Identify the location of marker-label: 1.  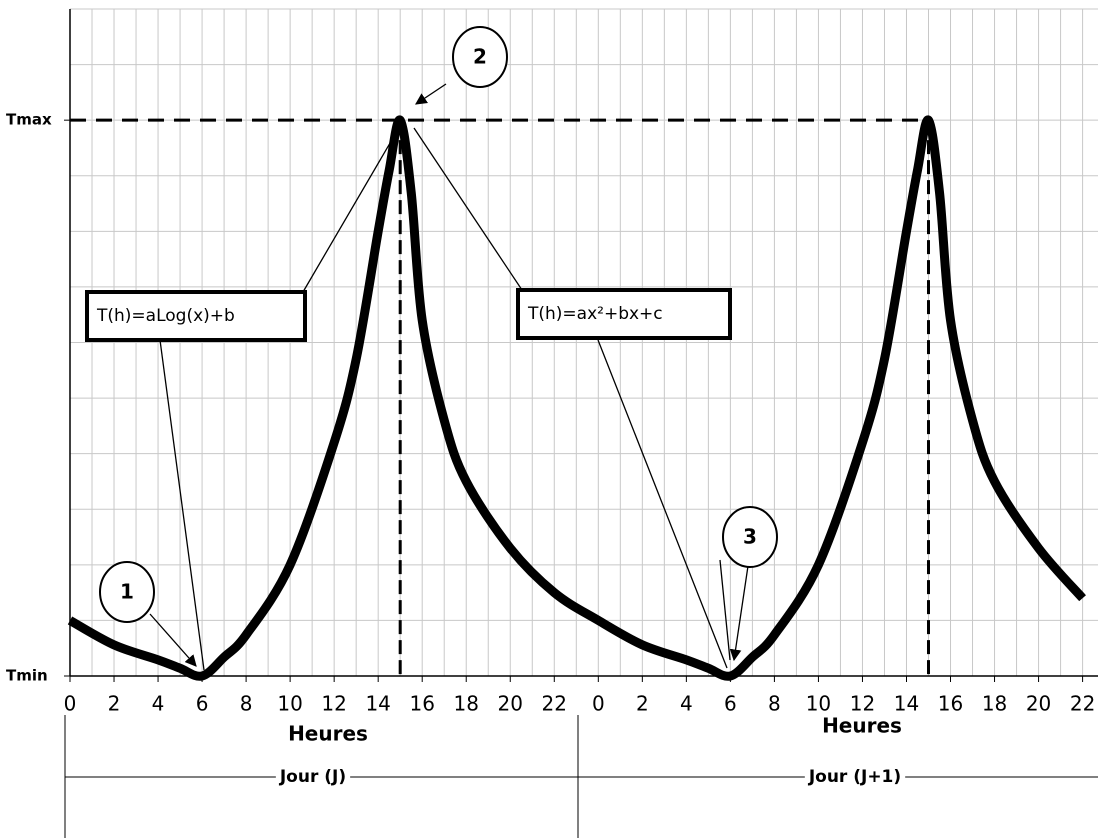
(127, 592).